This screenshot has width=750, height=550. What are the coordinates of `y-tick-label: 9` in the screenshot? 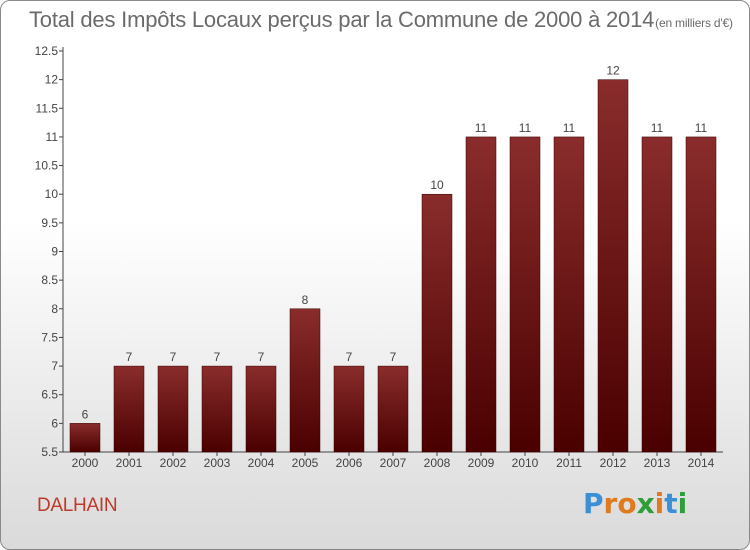 It's located at (54, 252).